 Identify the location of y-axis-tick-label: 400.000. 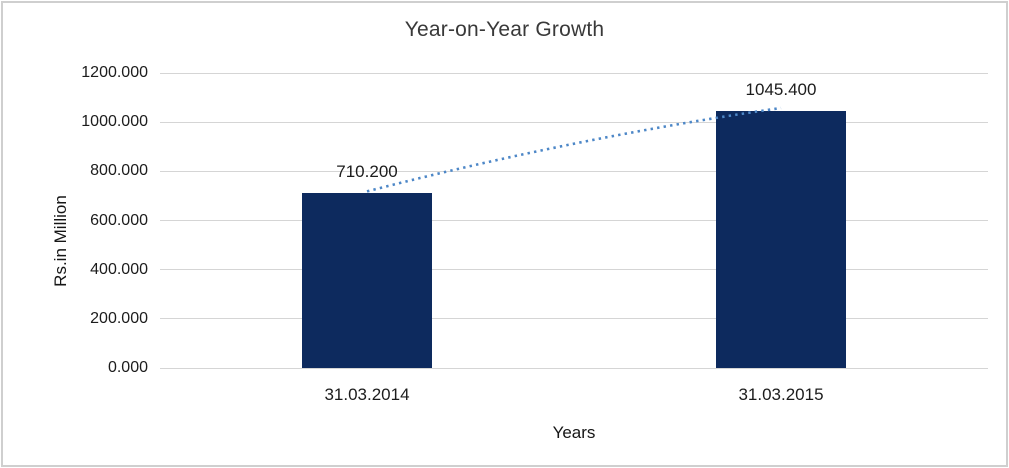
(119, 269).